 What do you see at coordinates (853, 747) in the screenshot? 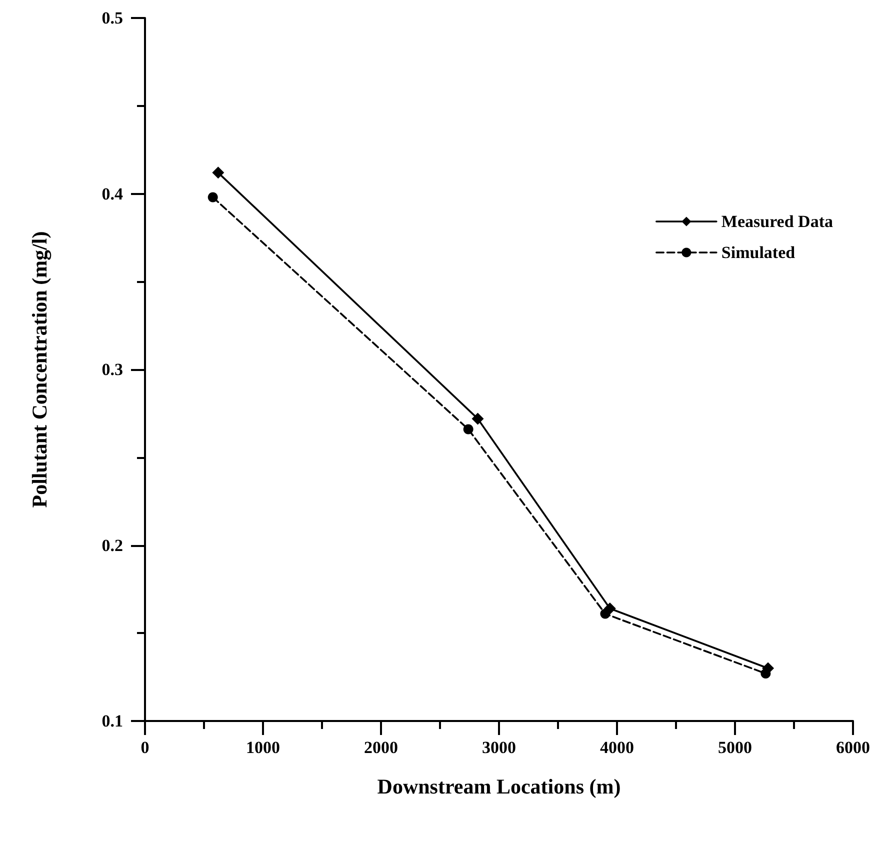
I see `x-tick-label: 6000` at bounding box center [853, 747].